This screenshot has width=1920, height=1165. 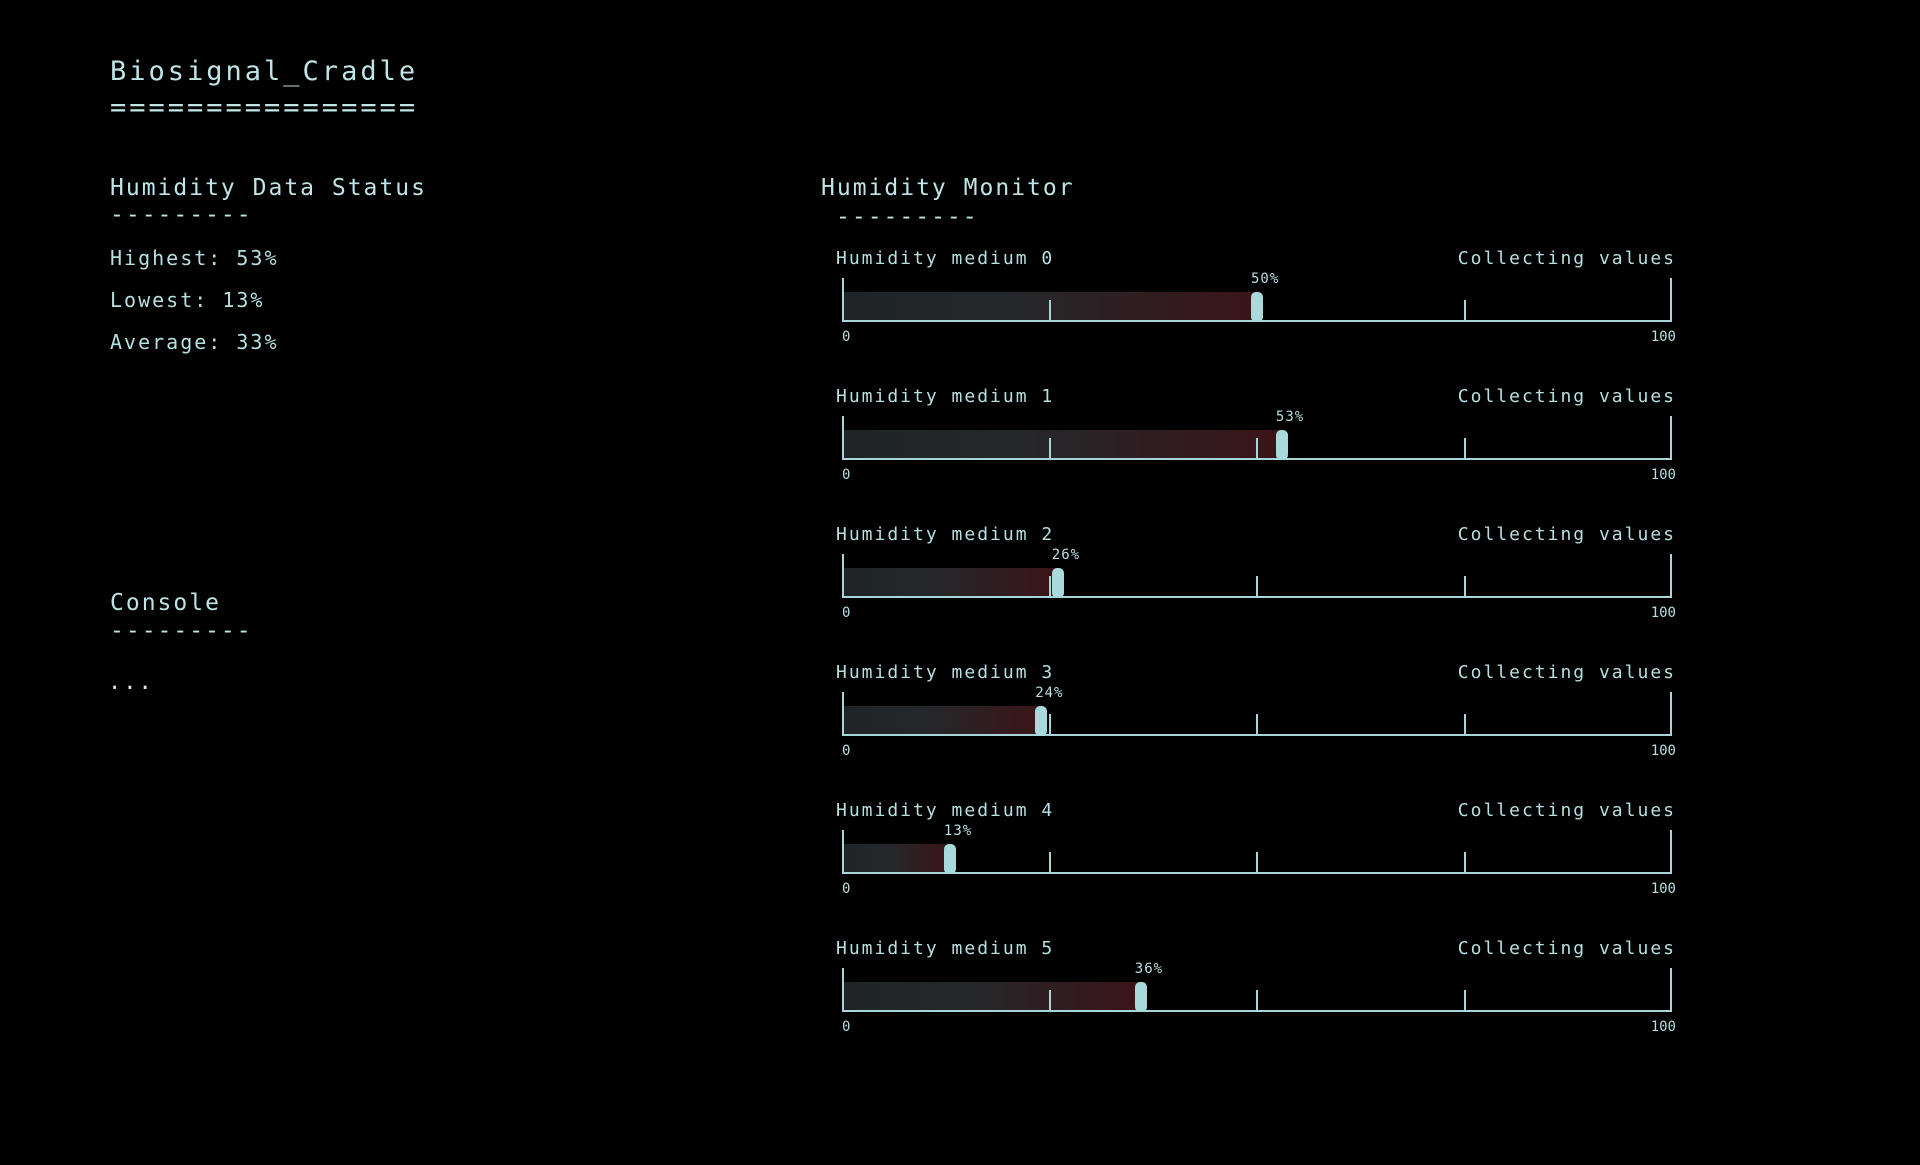 I want to click on monitor-section-title: Humidity Monitor, so click(x=948, y=188).